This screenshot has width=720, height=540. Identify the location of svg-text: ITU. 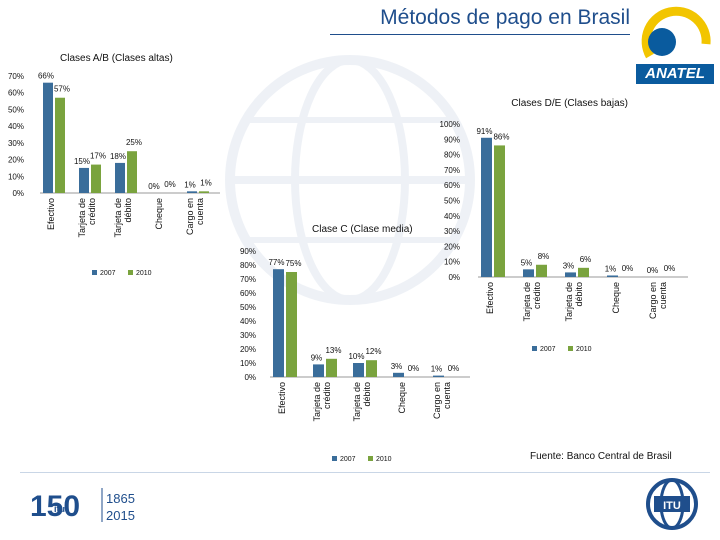
(672, 506).